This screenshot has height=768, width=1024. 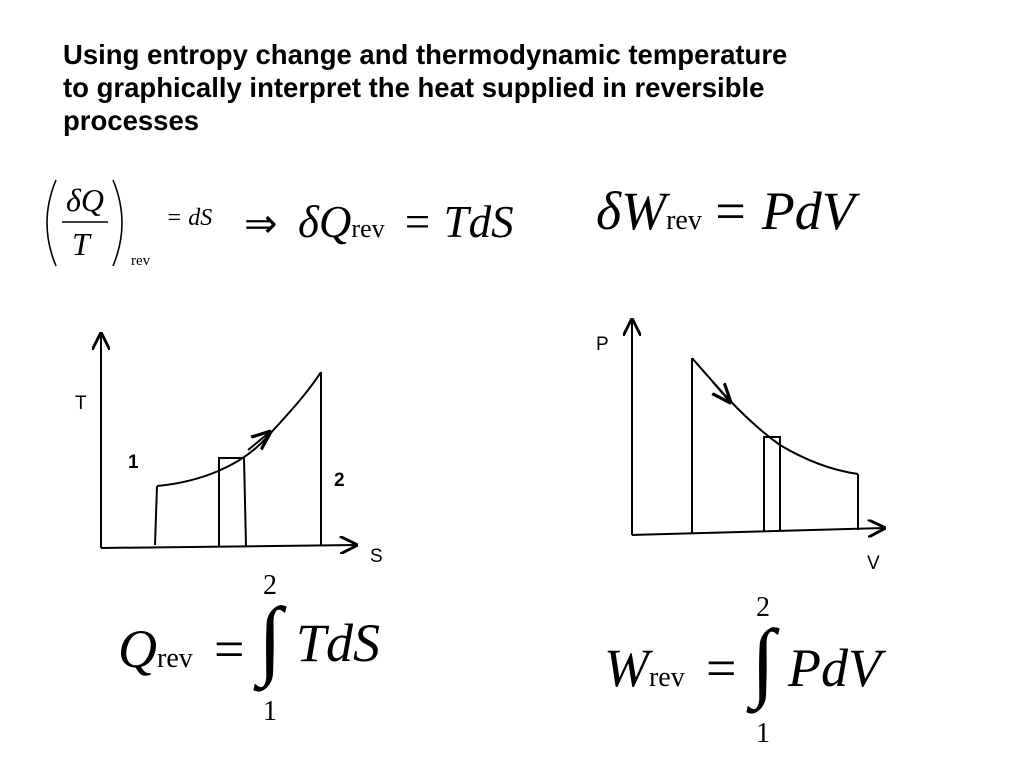 What do you see at coordinates (85, 200) in the screenshot?
I see `fraction-numerator: δQ` at bounding box center [85, 200].